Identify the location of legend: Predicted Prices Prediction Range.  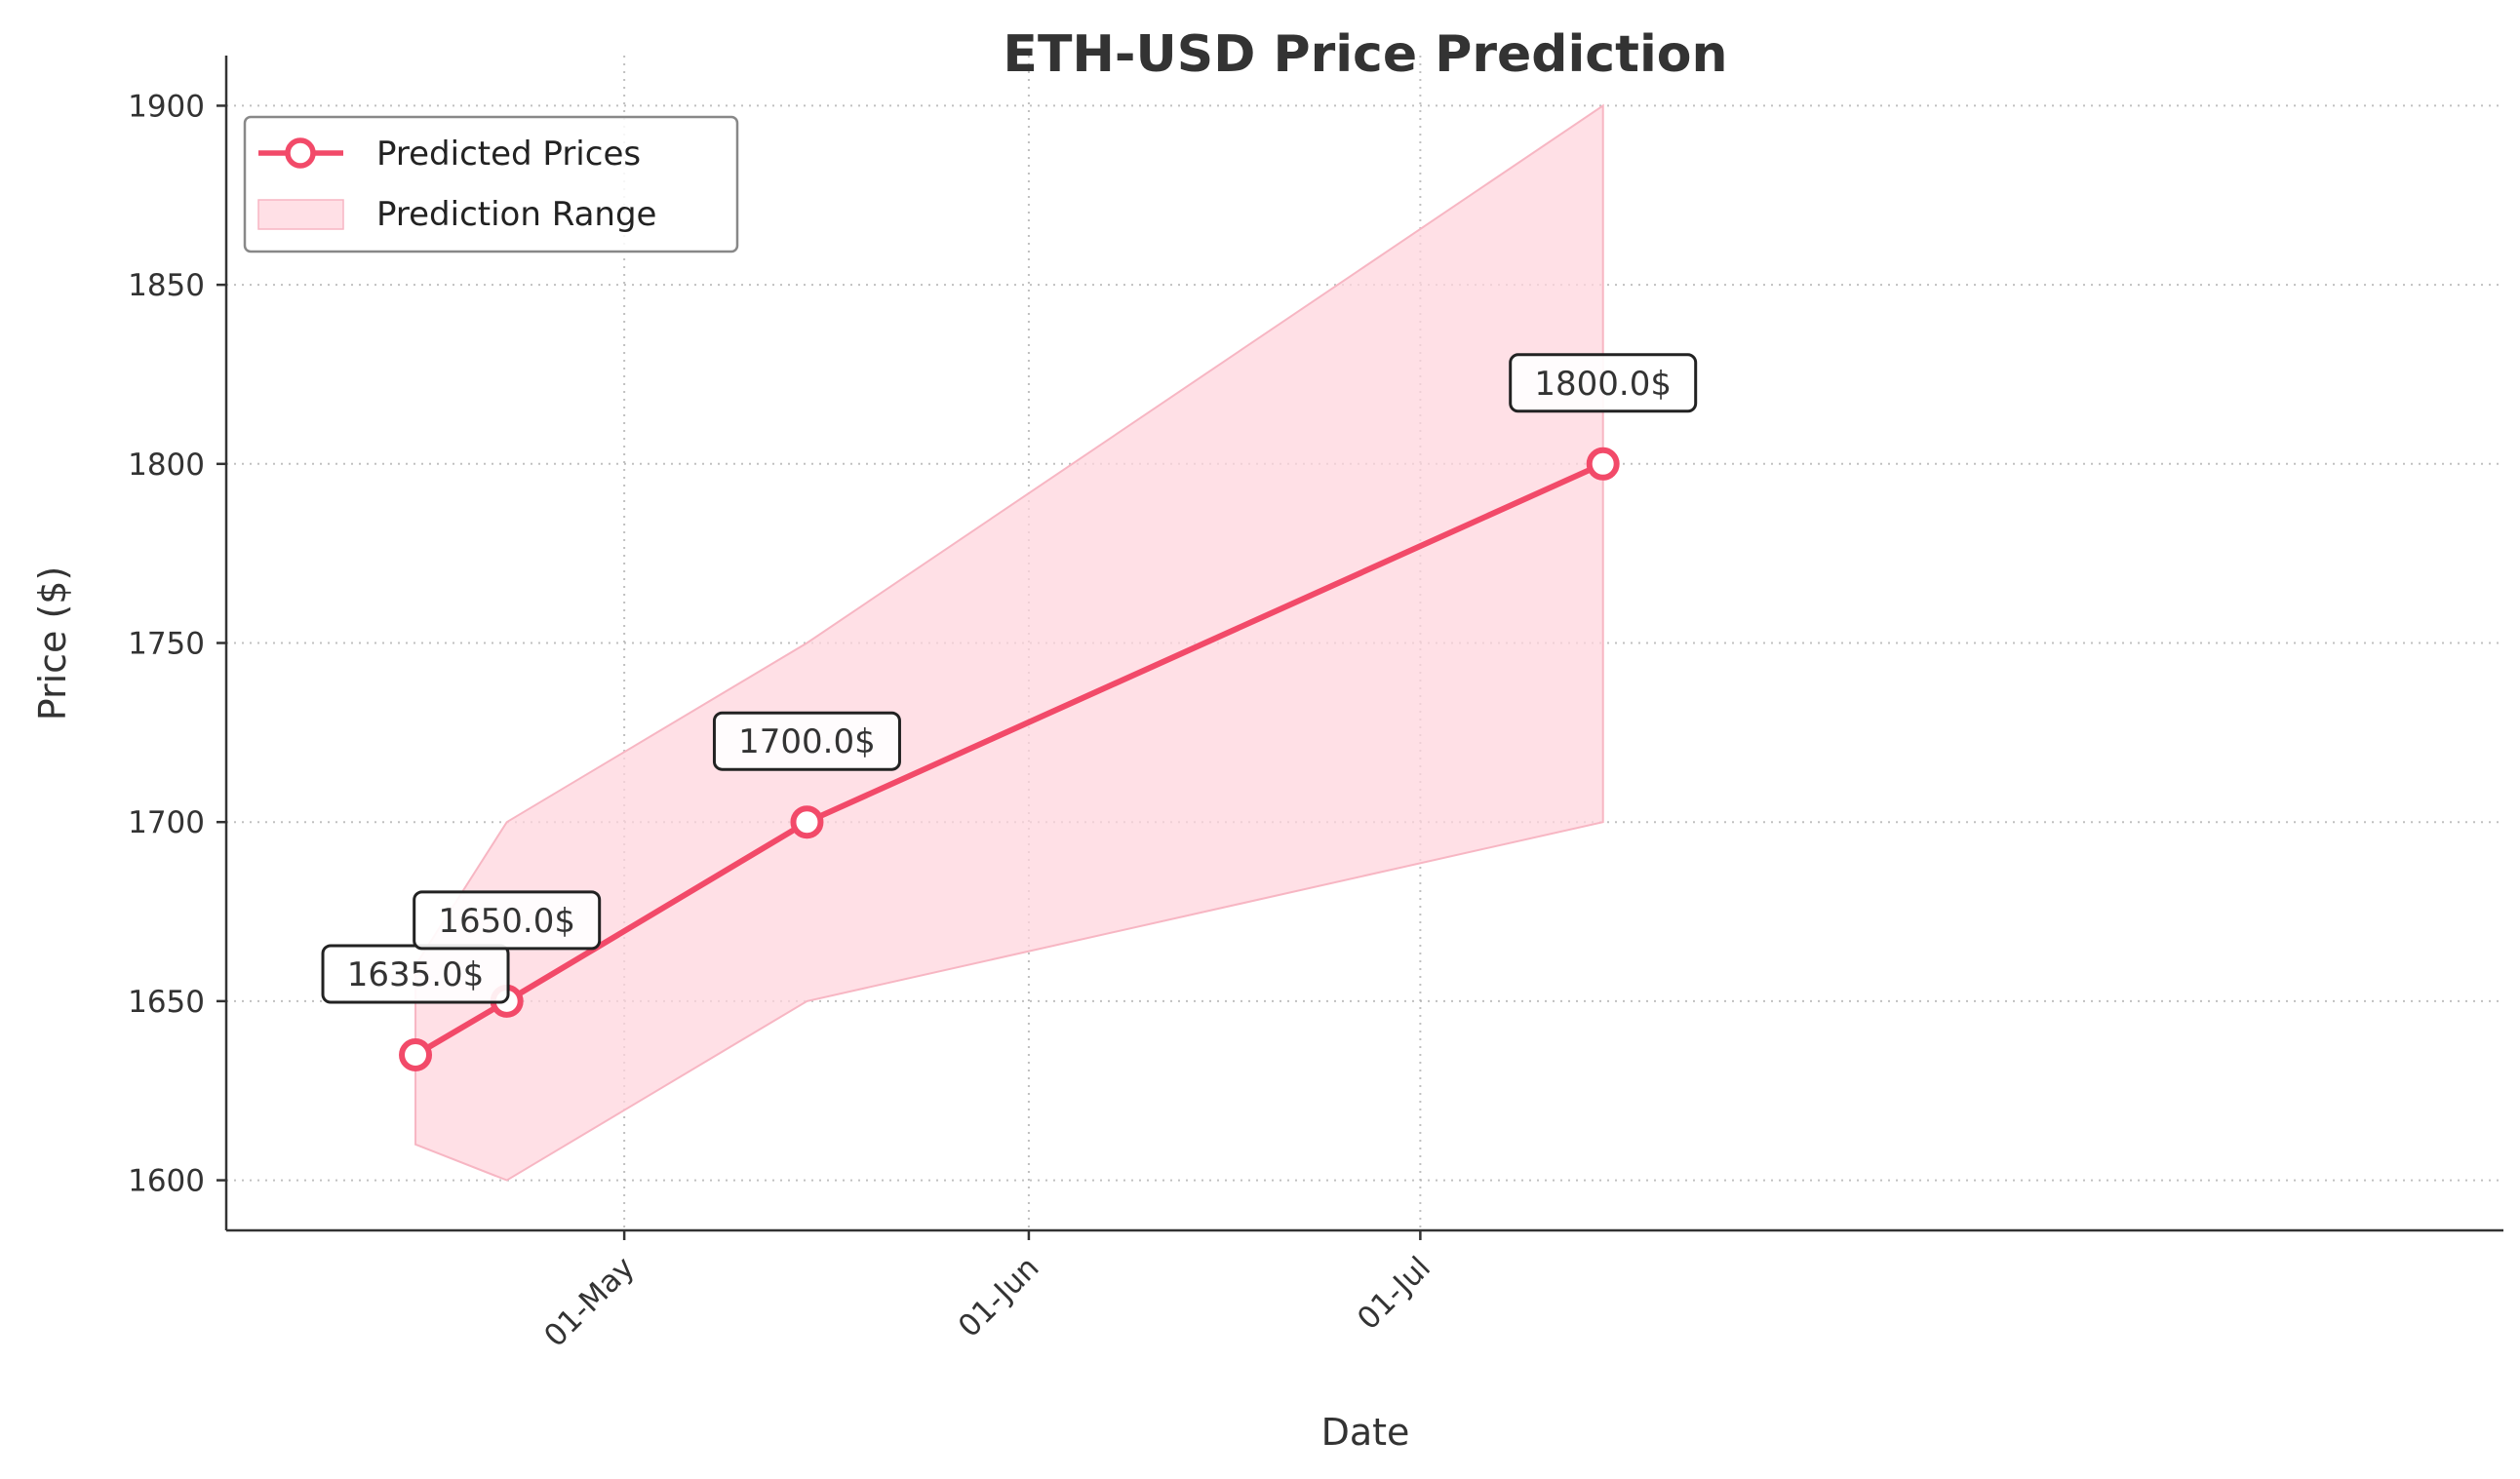
(491, 184).